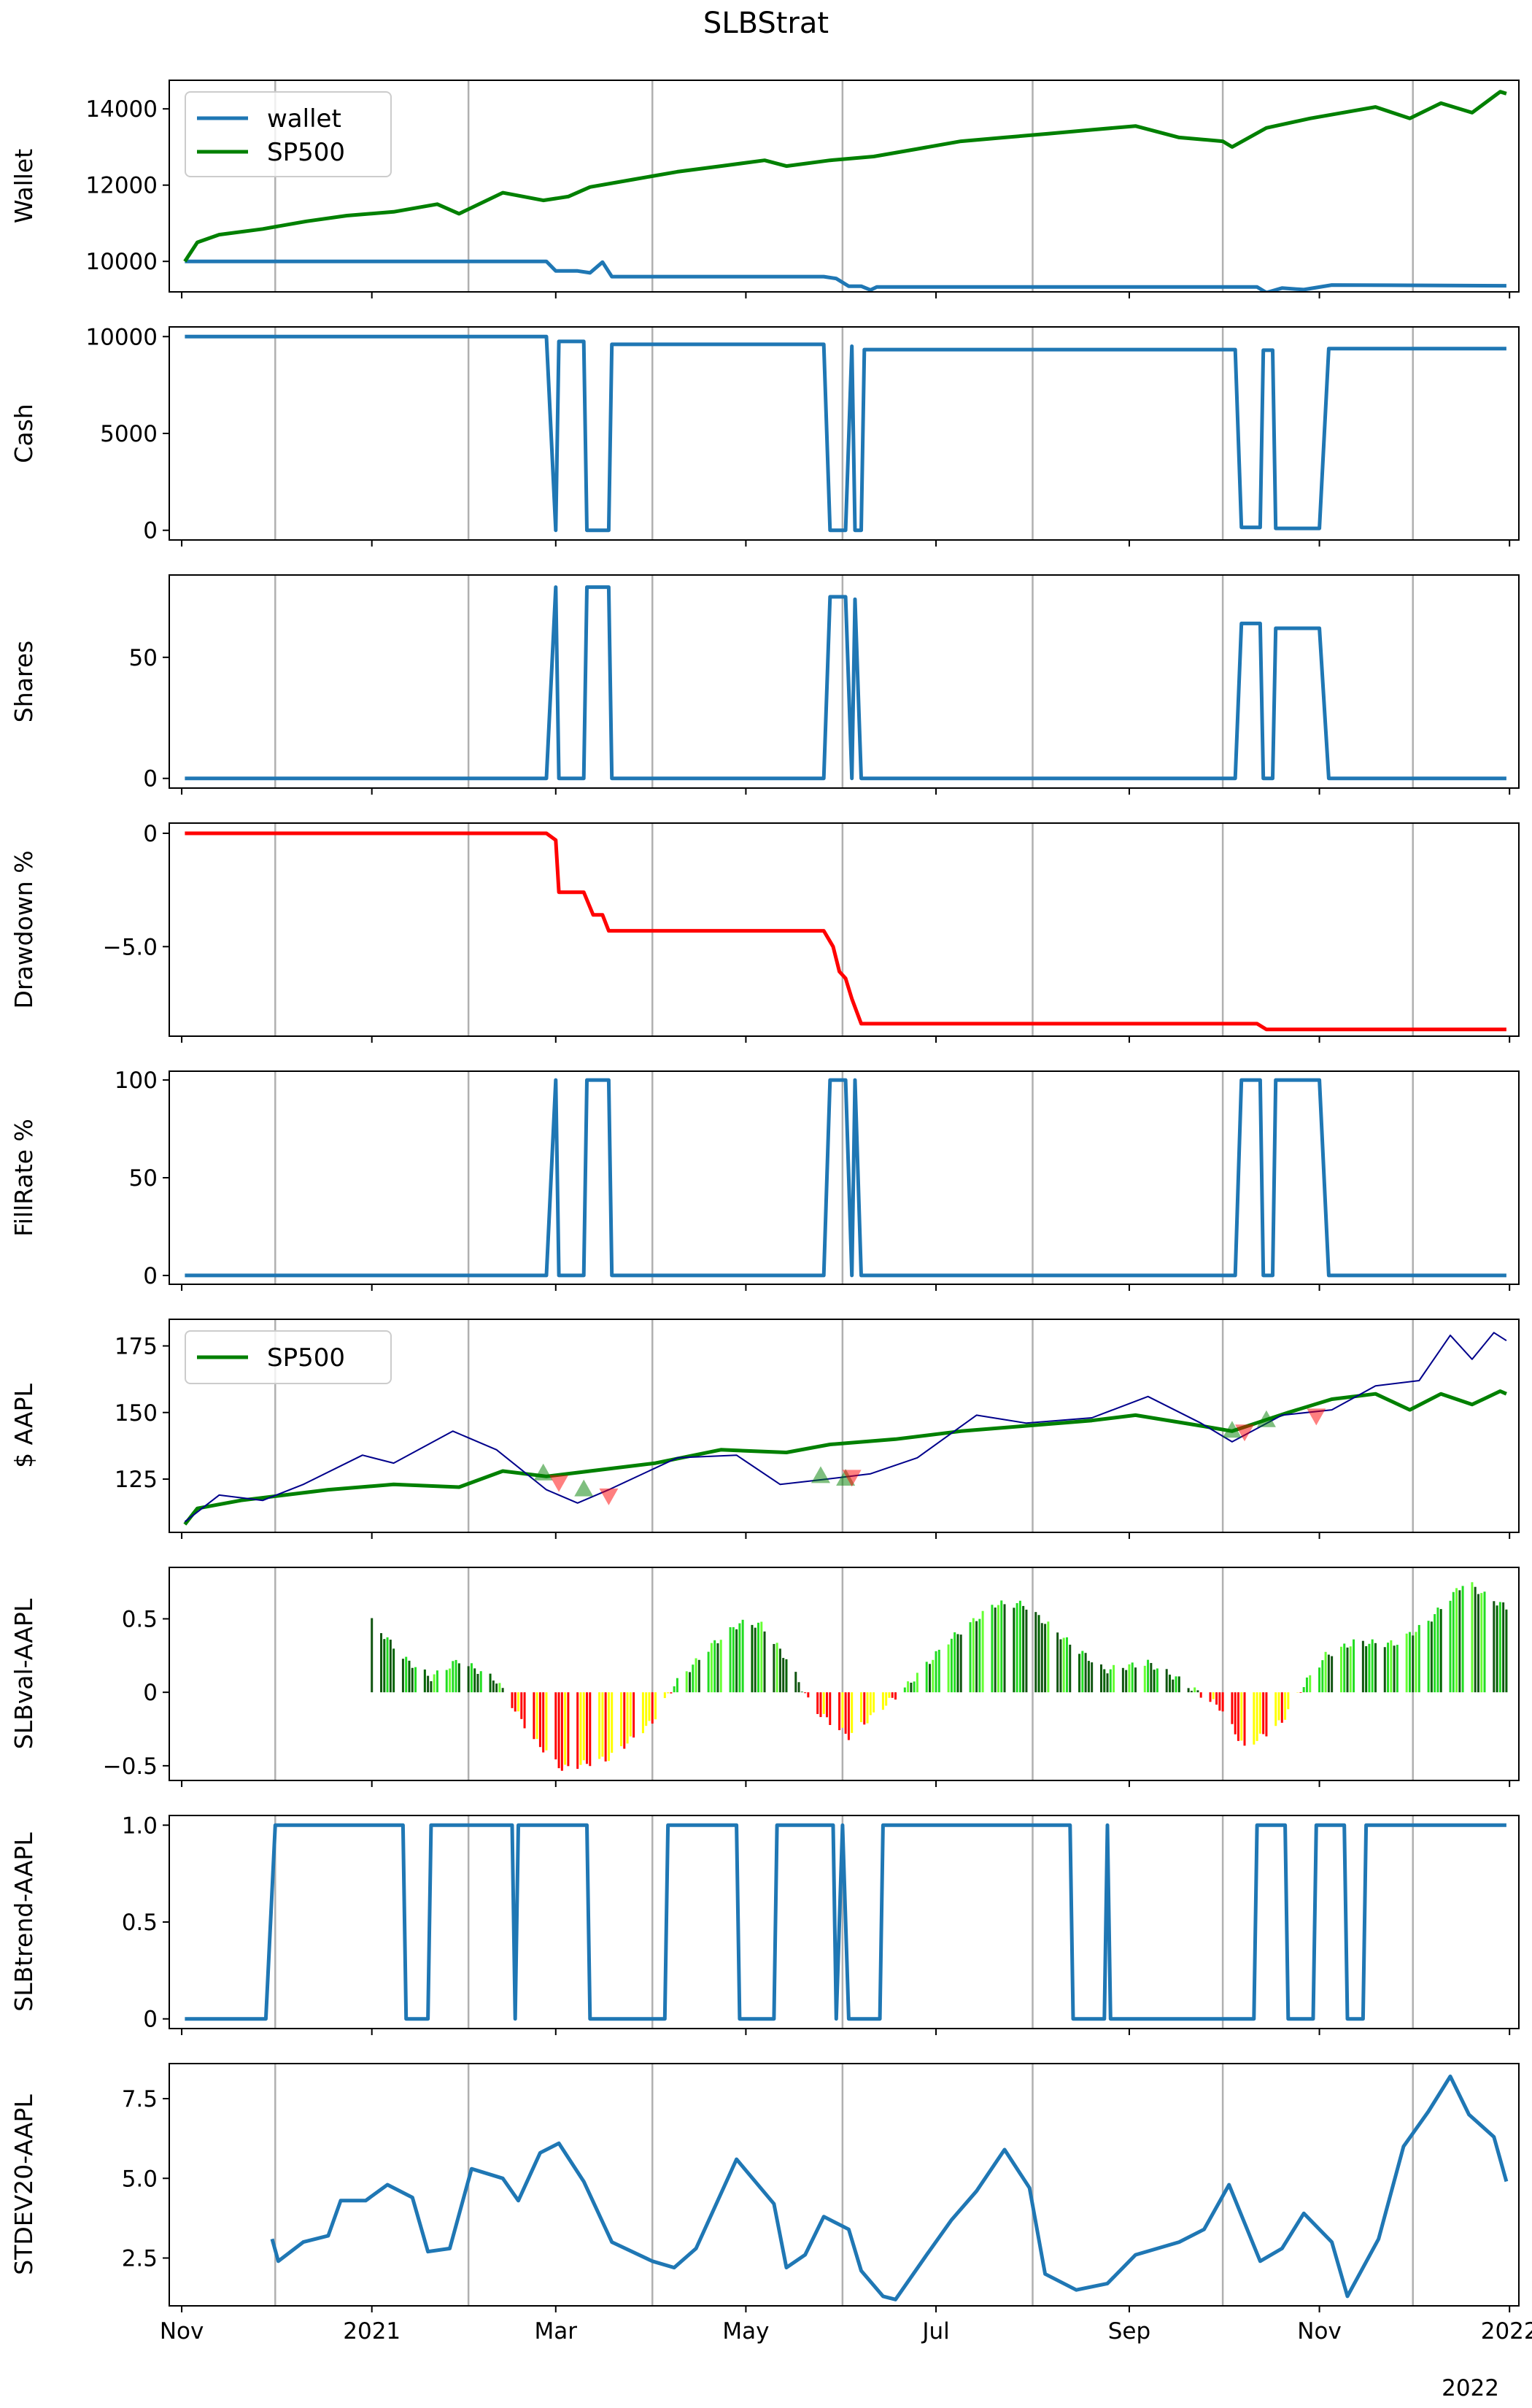  I want to click on y-tick-label: 0, so click(150, 779).